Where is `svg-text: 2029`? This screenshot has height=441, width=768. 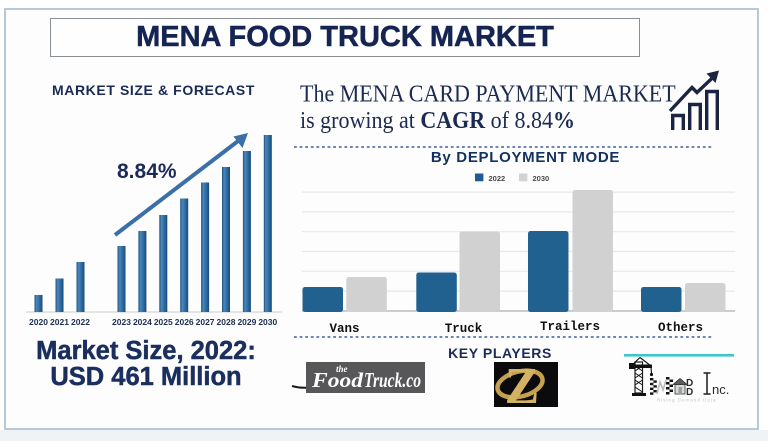 svg-text: 2029 is located at coordinates (246, 322).